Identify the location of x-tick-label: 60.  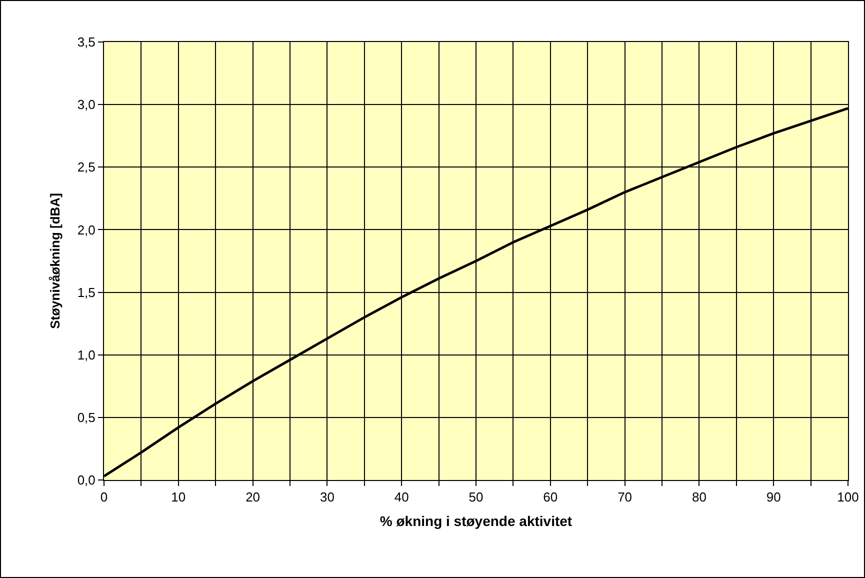
(550, 497).